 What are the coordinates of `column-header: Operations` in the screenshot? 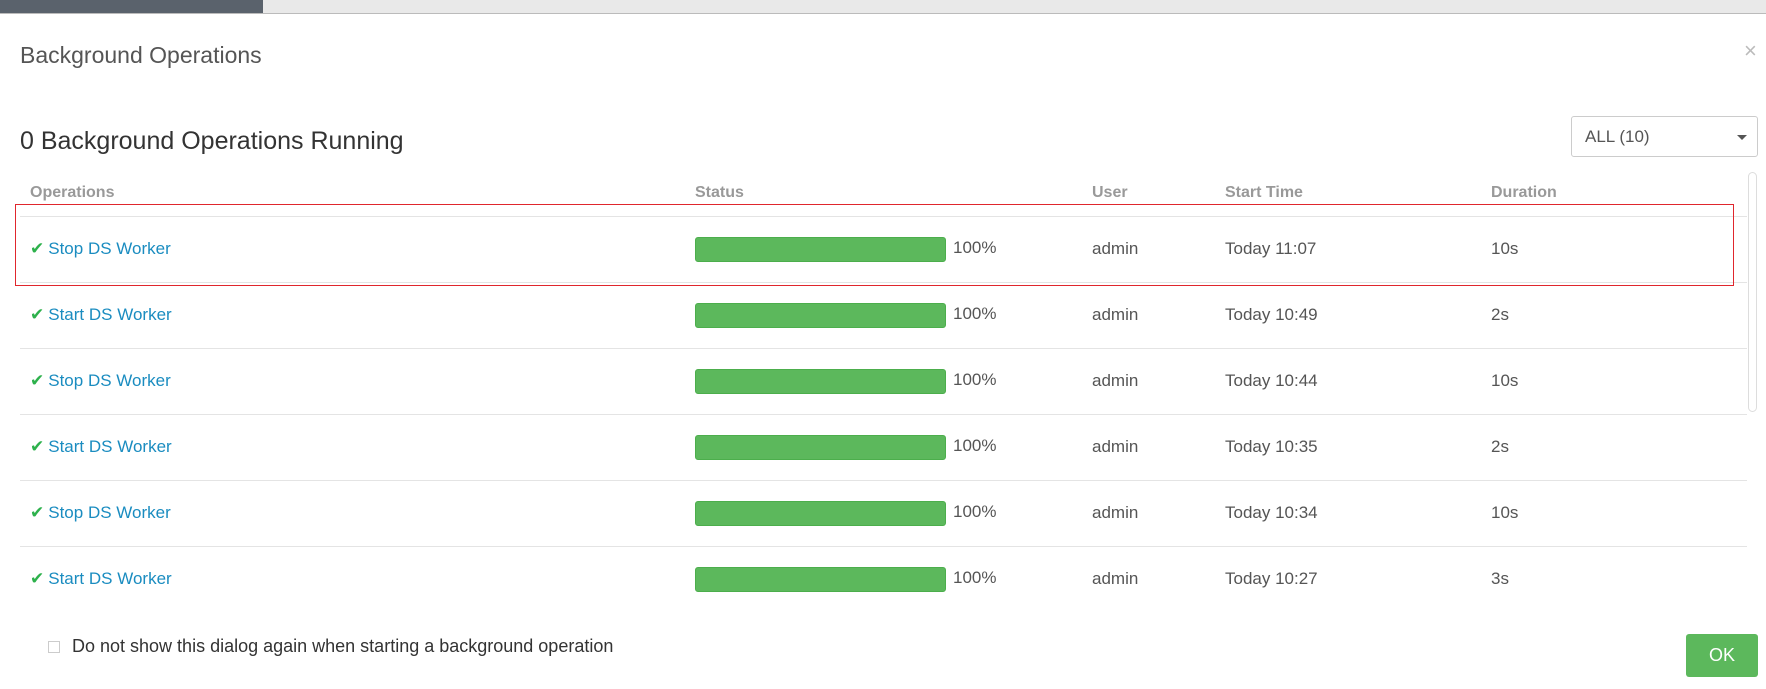 It's located at (72, 192).